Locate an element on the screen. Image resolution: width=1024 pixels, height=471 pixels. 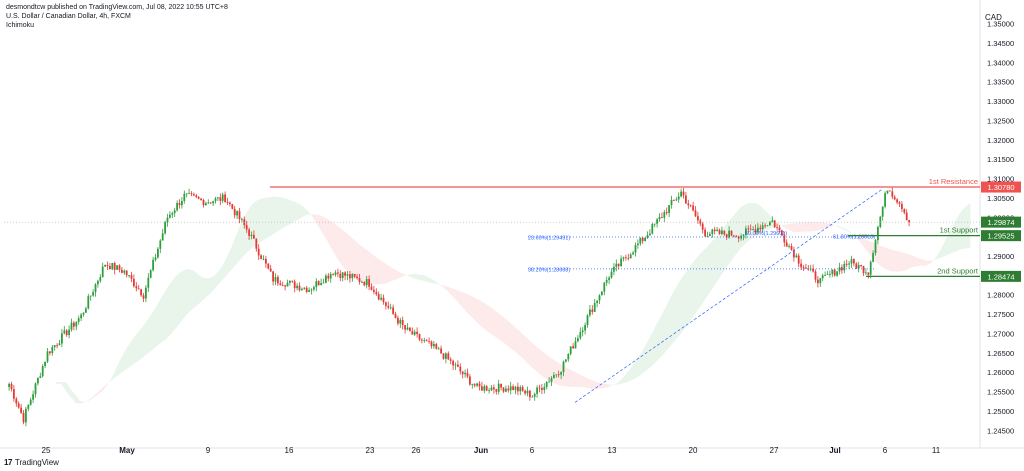
price-tick-label: 1.25500 is located at coordinates (1000, 392).